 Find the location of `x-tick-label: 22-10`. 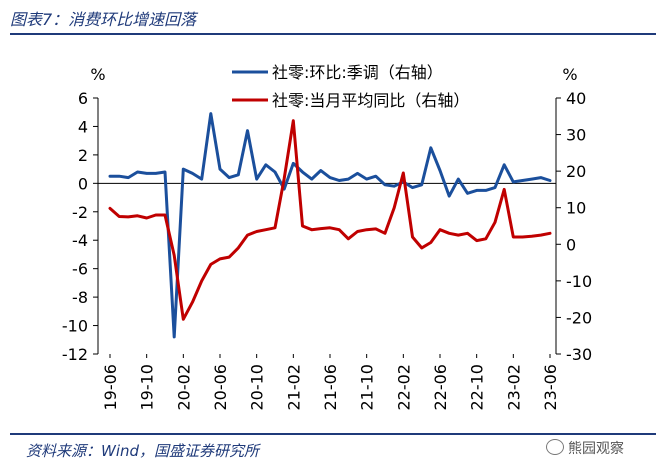

x-tick-label: 22-10 is located at coordinates (477, 387).